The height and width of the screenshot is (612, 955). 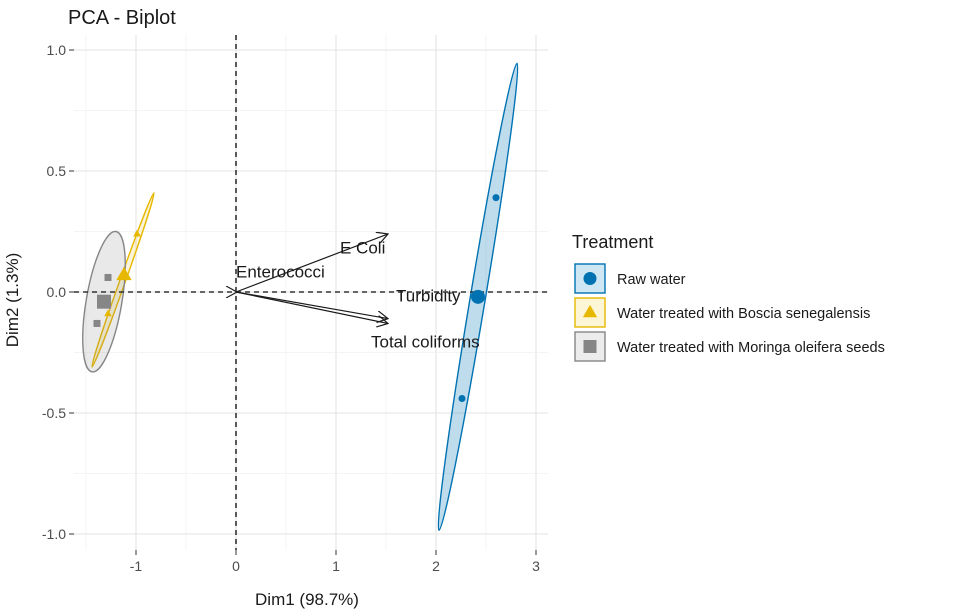 I want to click on x-tick-label: 2, so click(x=436, y=566).